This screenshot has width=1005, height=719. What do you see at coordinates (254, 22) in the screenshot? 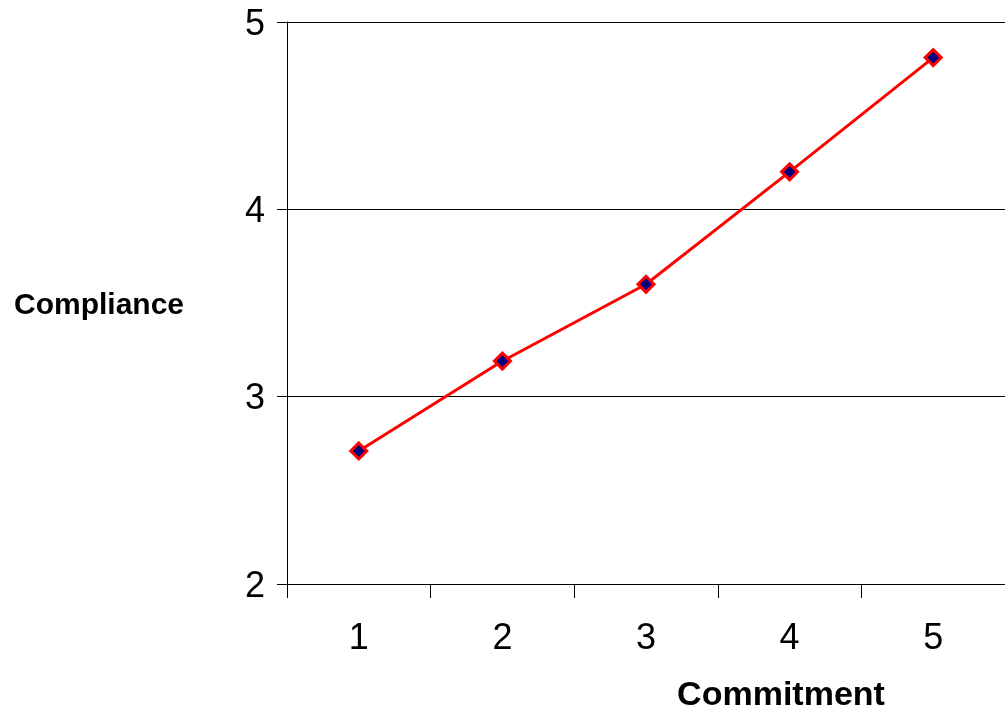
I see `y-tick-label: 5` at bounding box center [254, 22].